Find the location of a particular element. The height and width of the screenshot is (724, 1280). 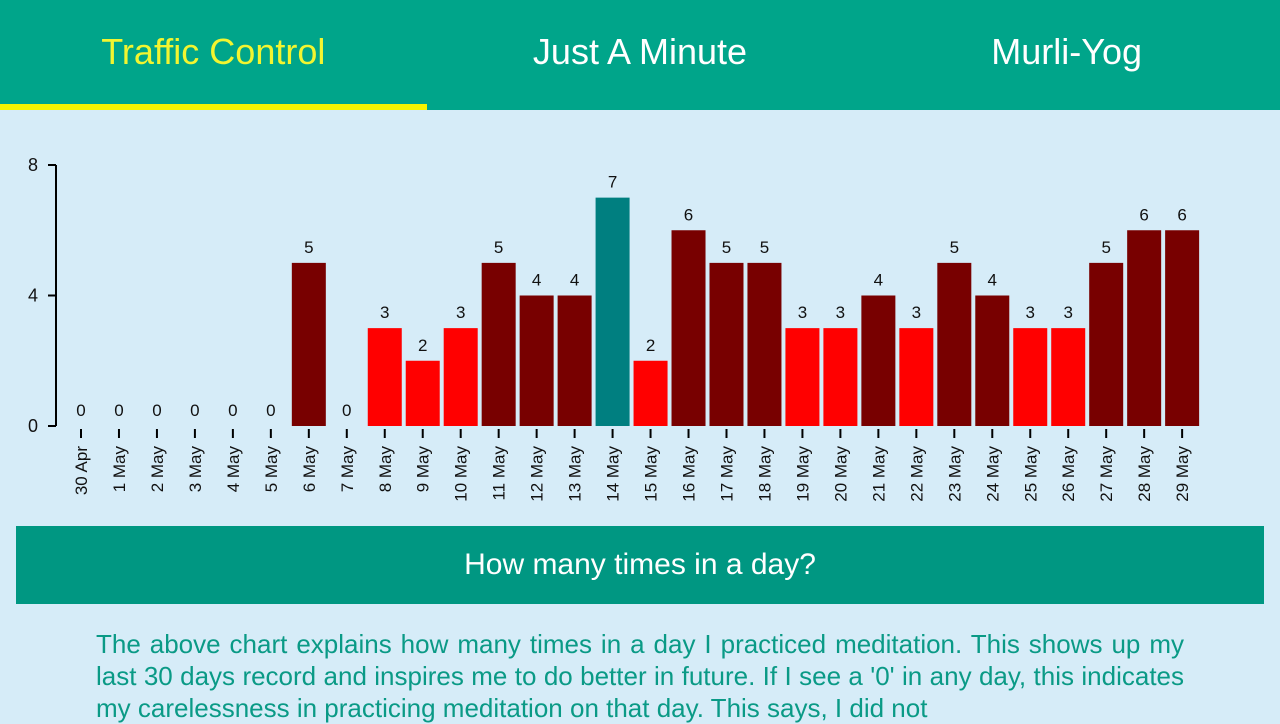

x-tick-label: 19 May is located at coordinates (802, 474).